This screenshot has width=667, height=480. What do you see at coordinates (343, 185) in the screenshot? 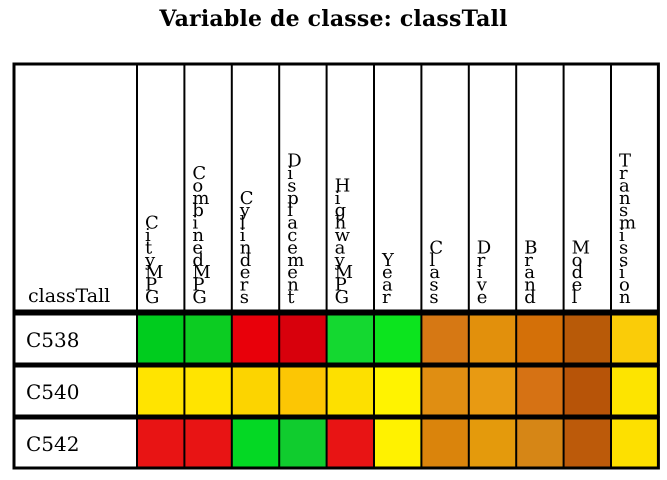
I see `column-header-letter: H` at bounding box center [343, 185].